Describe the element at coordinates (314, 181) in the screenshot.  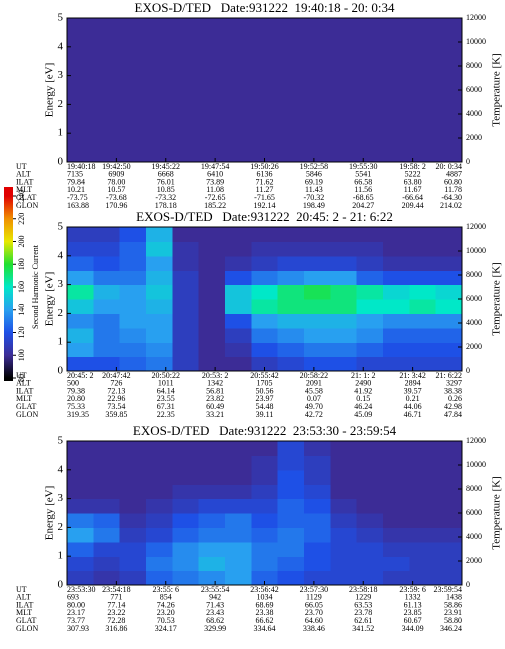
I see `table-cell: 69.19` at that location.